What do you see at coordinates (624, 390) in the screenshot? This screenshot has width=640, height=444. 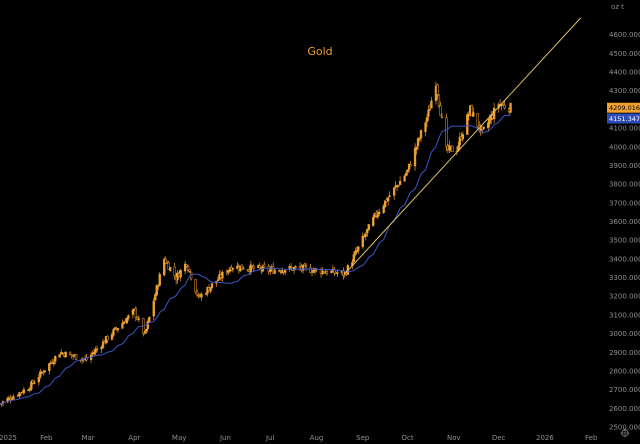 I see `y-tick-label: 2700.0000` at bounding box center [624, 390].